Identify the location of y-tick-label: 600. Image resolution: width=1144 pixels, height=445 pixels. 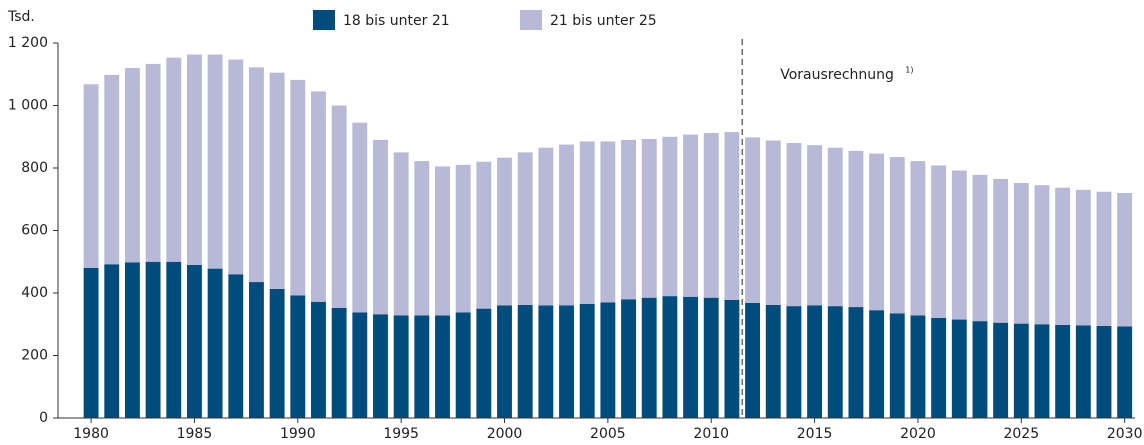
(34, 231).